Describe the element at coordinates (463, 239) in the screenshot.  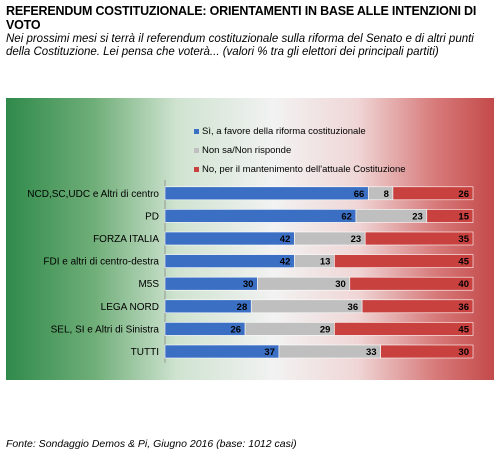
I see `data-label-no: 35` at that location.